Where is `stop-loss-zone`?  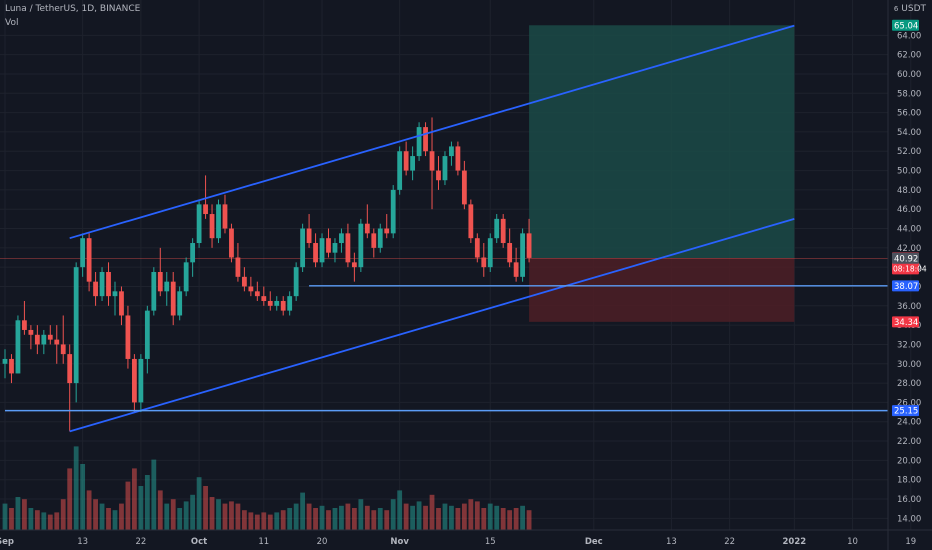 stop-loss-zone is located at coordinates (662, 290).